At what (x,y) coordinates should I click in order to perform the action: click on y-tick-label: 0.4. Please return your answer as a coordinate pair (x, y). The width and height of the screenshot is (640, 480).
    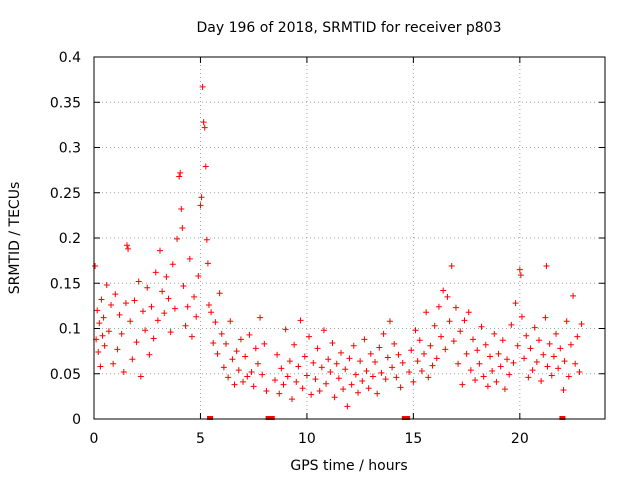
    Looking at the image, I should click on (70, 58).